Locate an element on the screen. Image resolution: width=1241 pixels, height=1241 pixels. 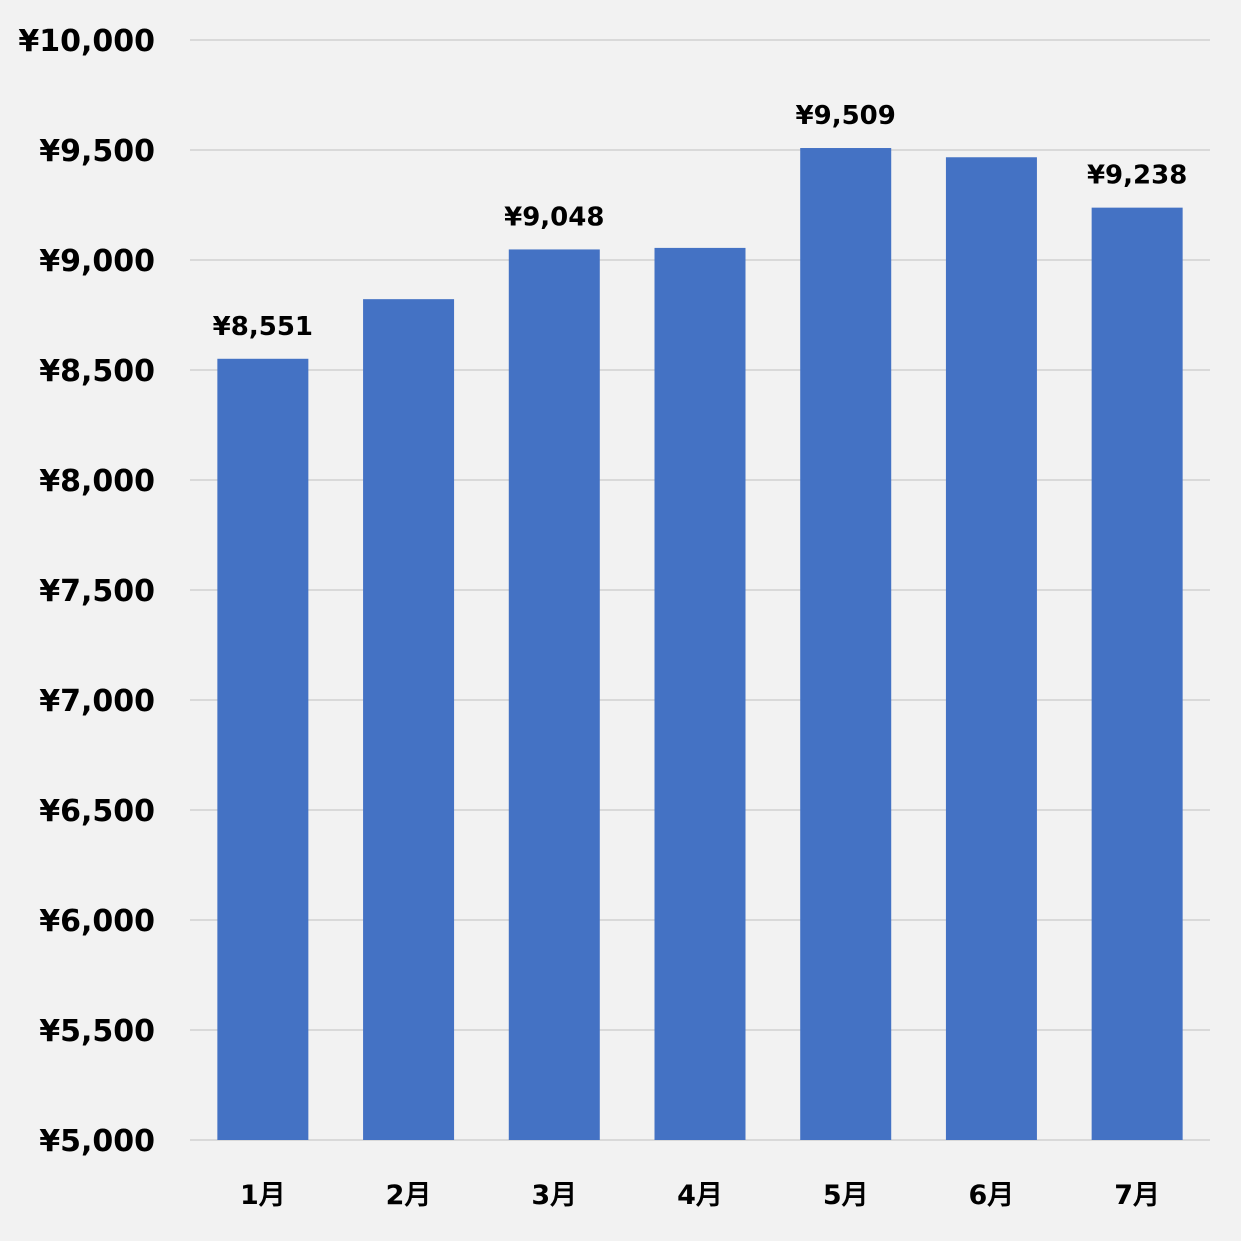
y-tick-label: ¥6,500 is located at coordinates (97, 811).